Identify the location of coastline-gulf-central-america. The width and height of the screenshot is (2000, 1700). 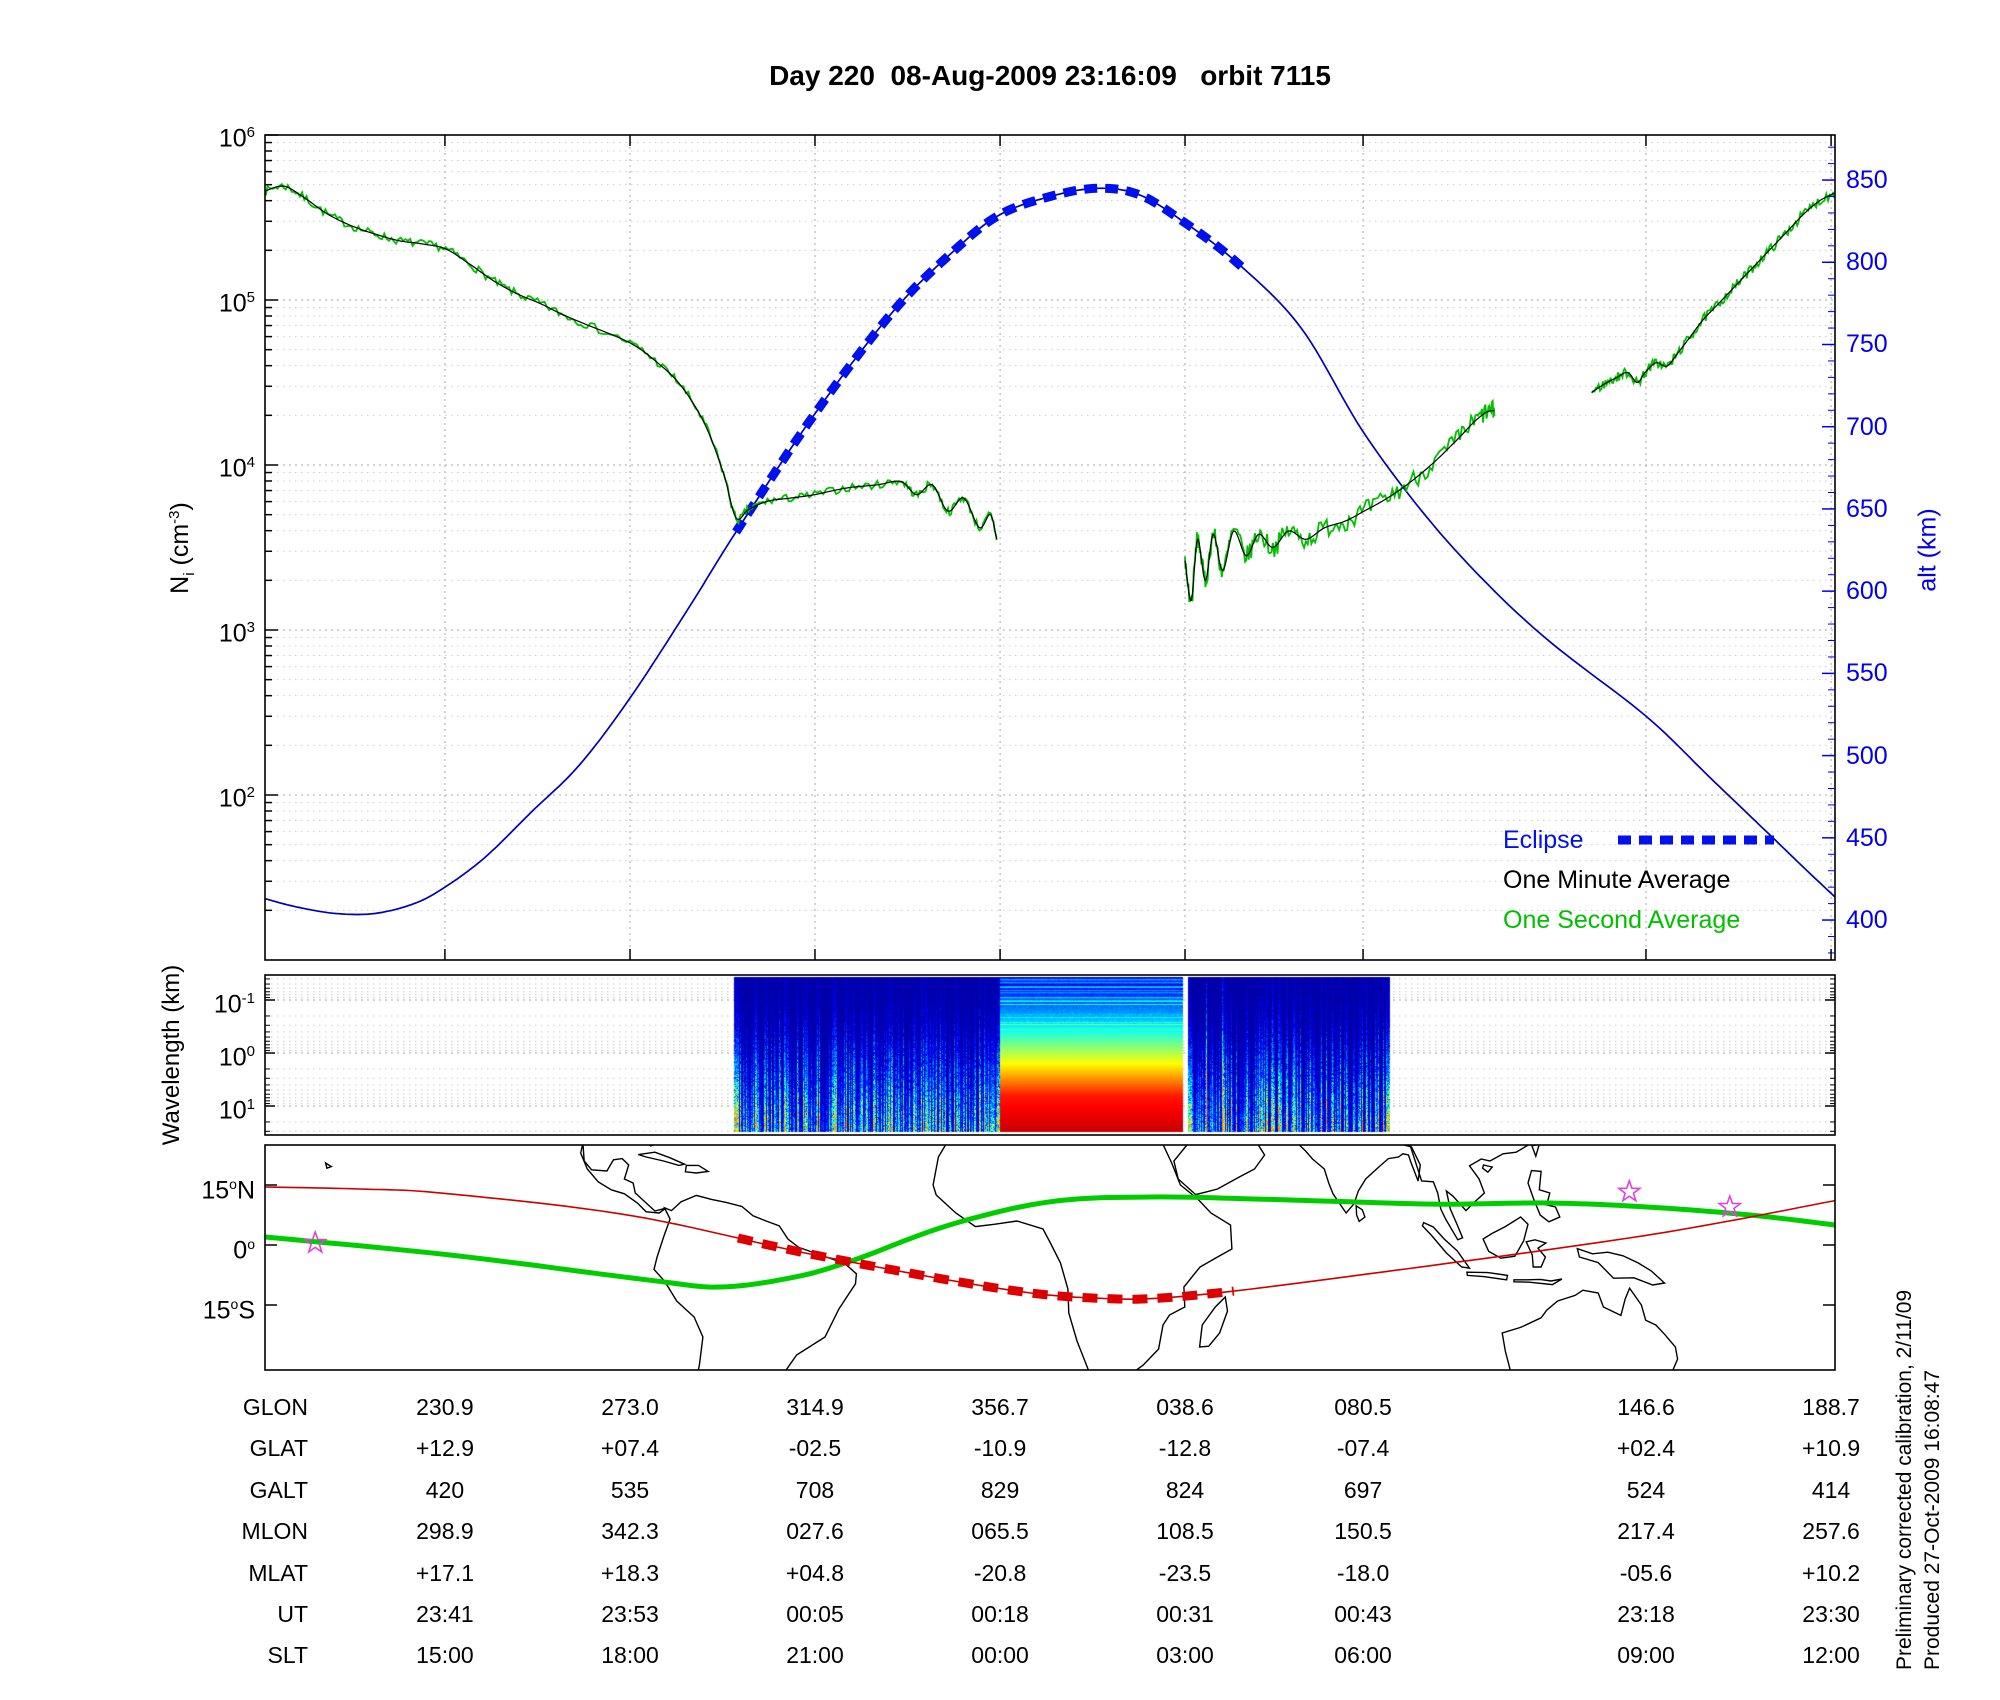
(623, 1179).